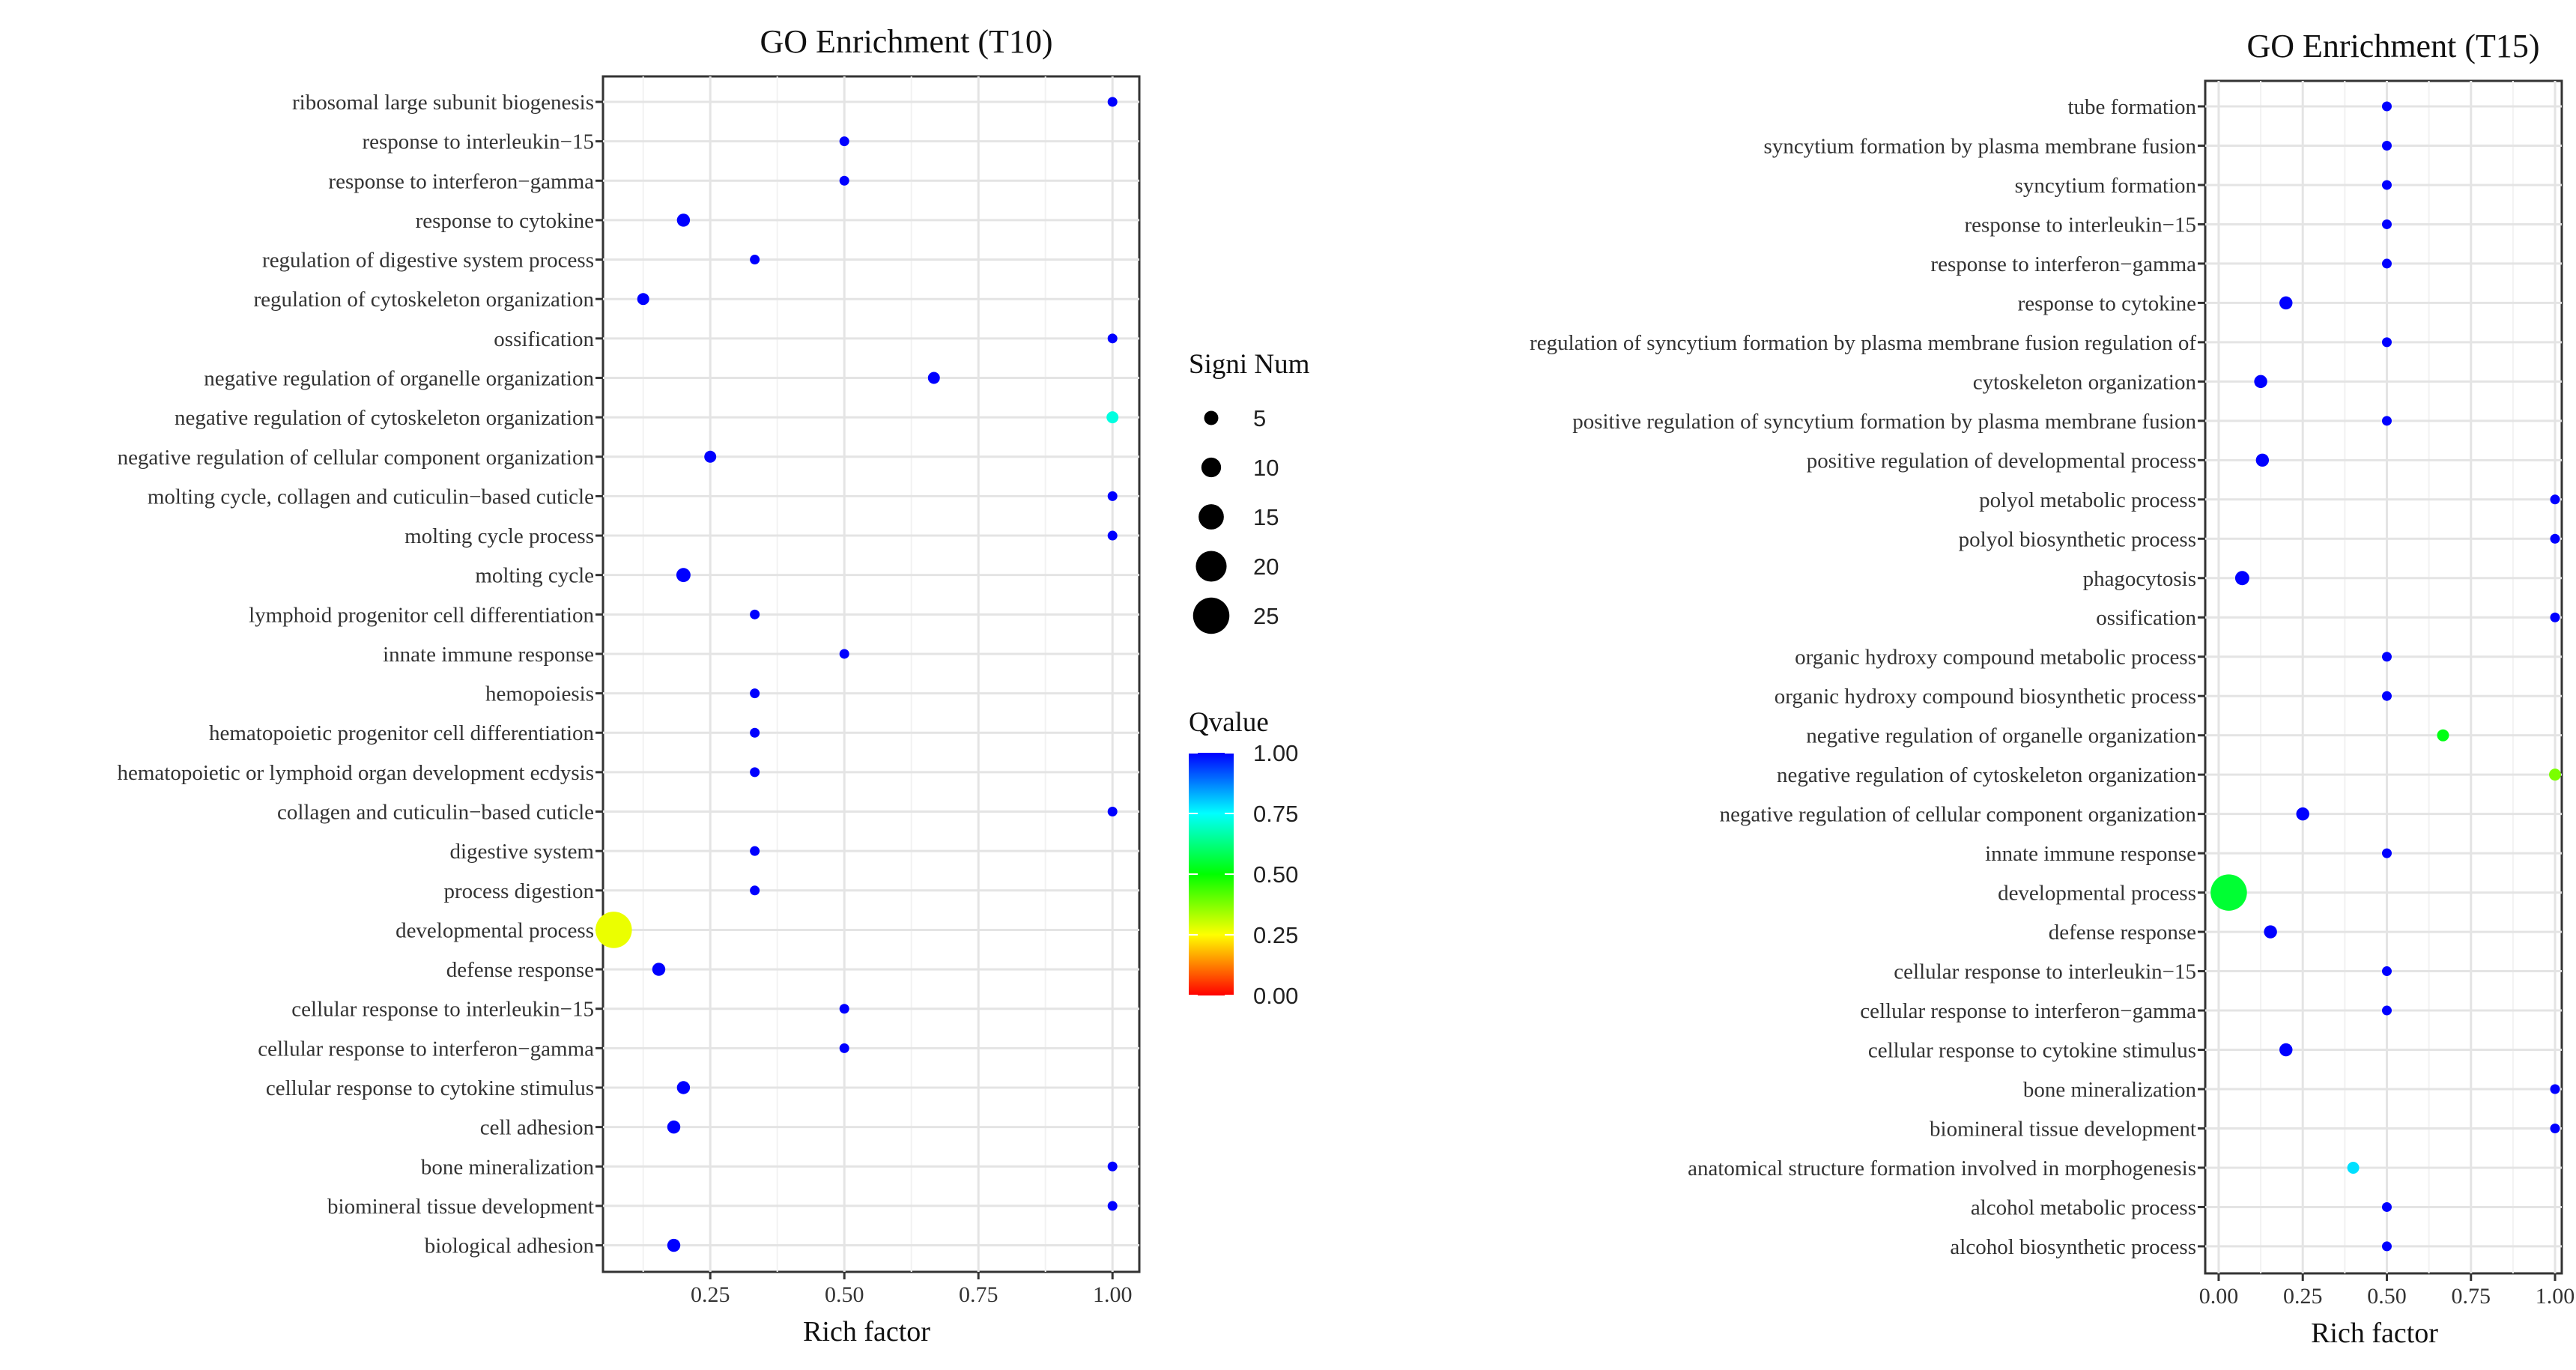 Image resolution: width=2576 pixels, height=1370 pixels. I want to click on go-term-label: molting cycle process, so click(499, 536).